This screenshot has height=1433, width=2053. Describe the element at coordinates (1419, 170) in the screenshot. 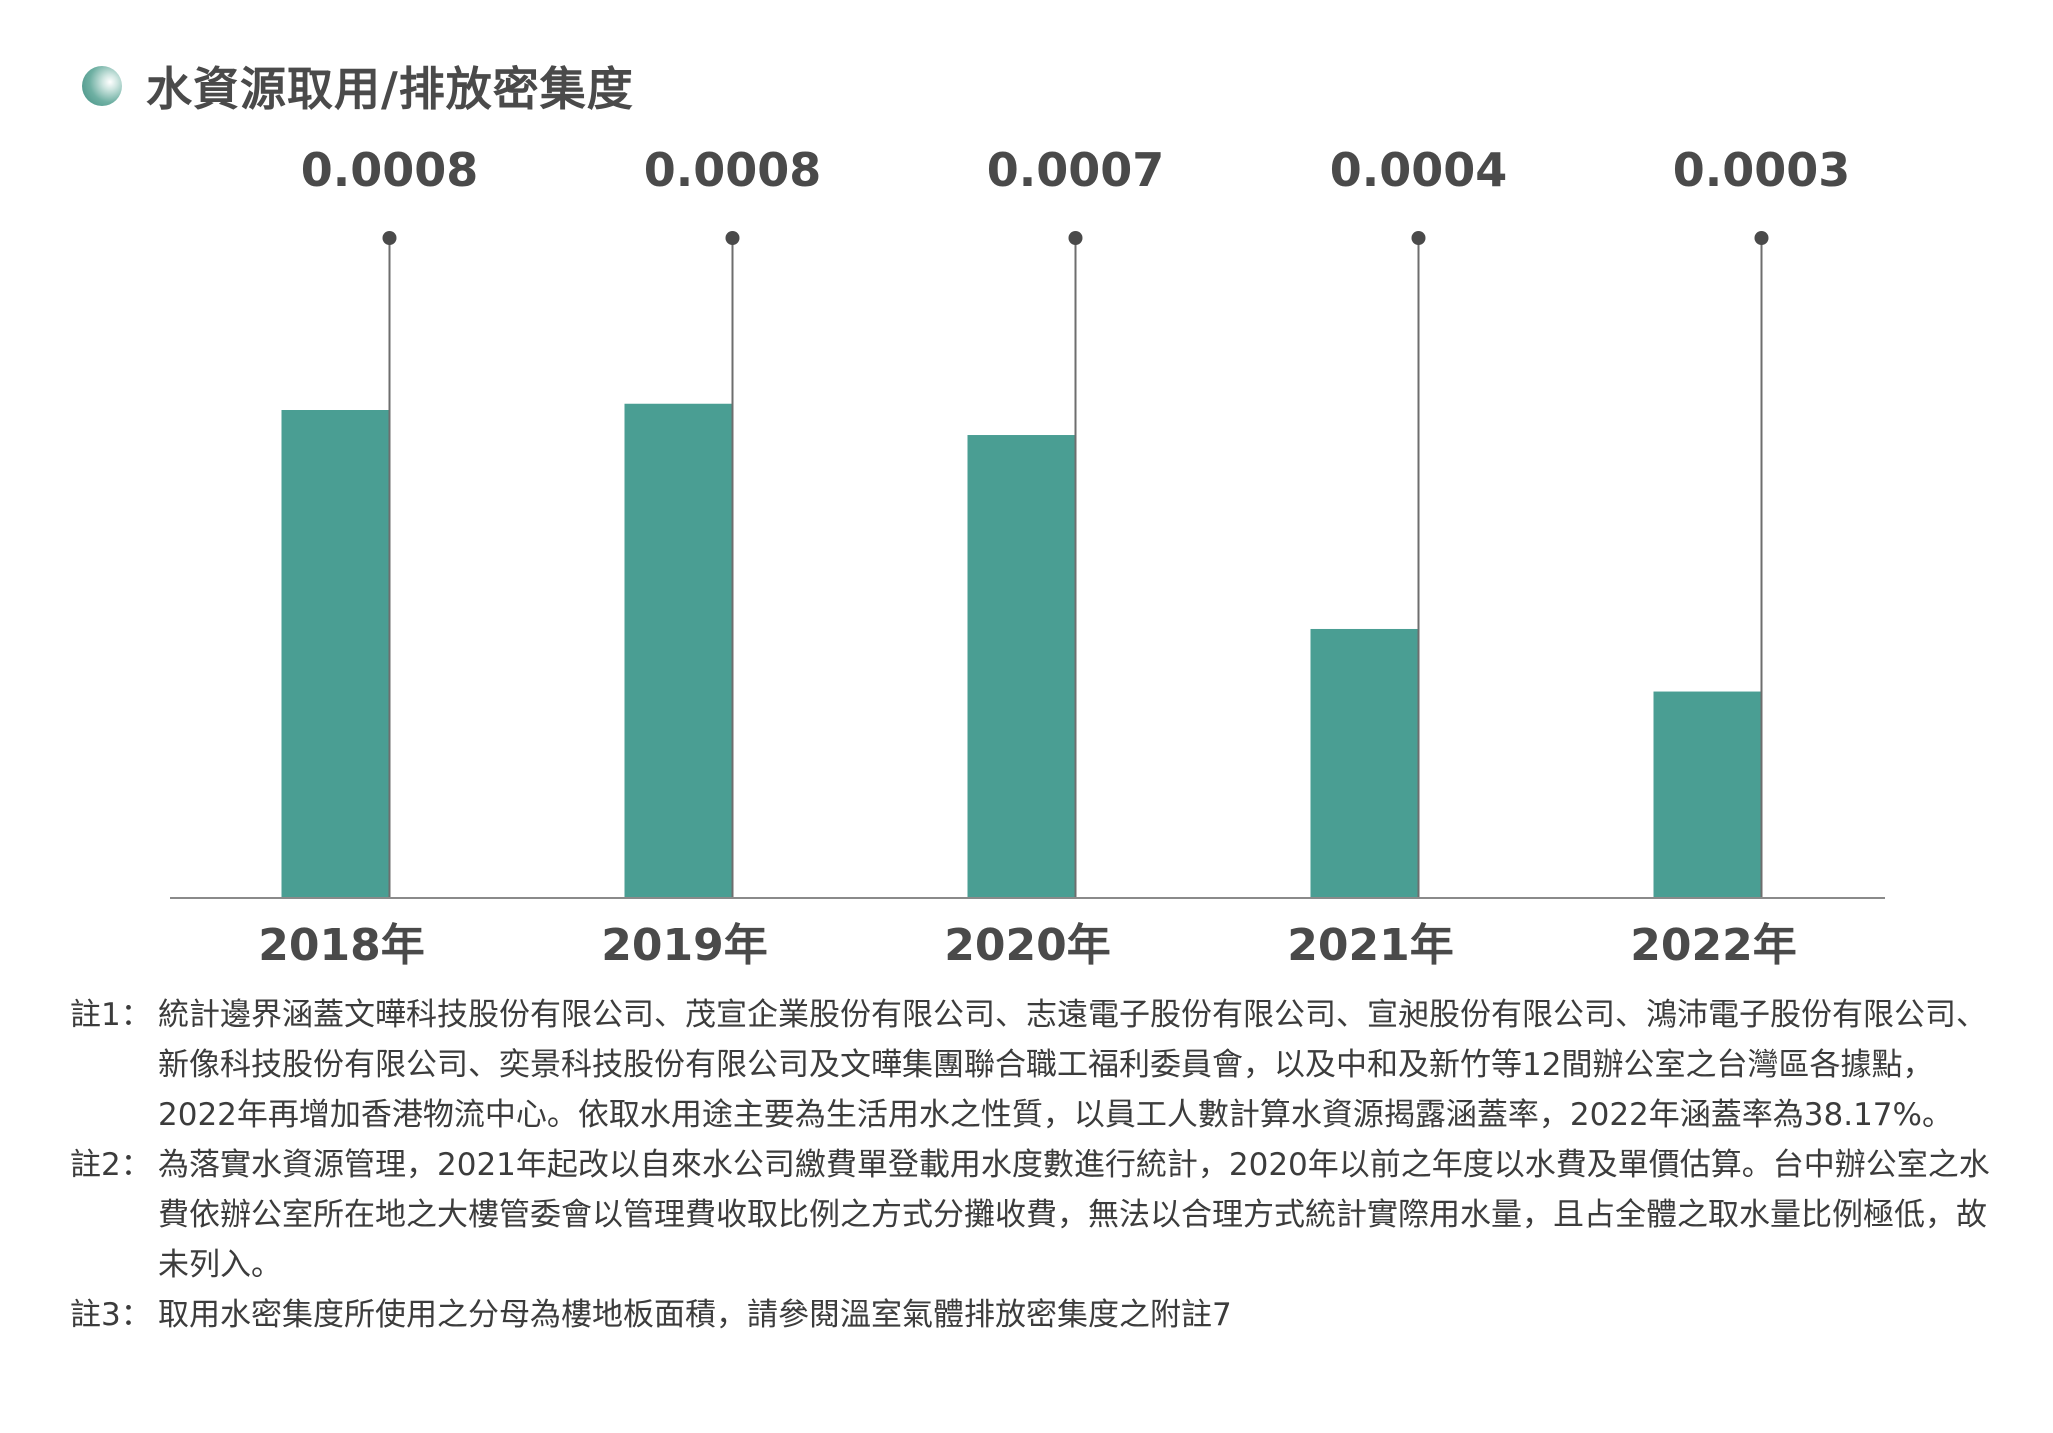

I see `data-label-4: 0.0004` at that location.